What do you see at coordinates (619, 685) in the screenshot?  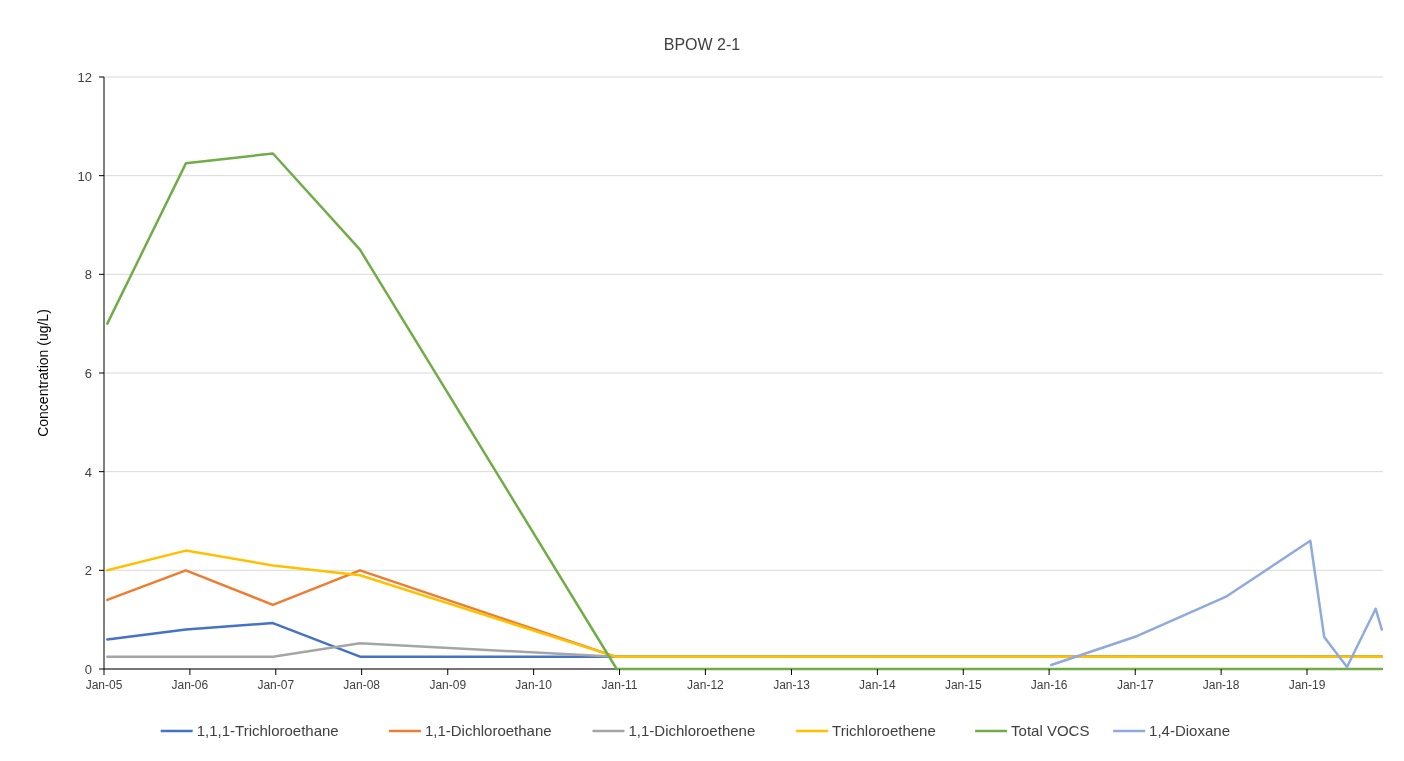 I see `x-tick-label: Jan-11` at bounding box center [619, 685].